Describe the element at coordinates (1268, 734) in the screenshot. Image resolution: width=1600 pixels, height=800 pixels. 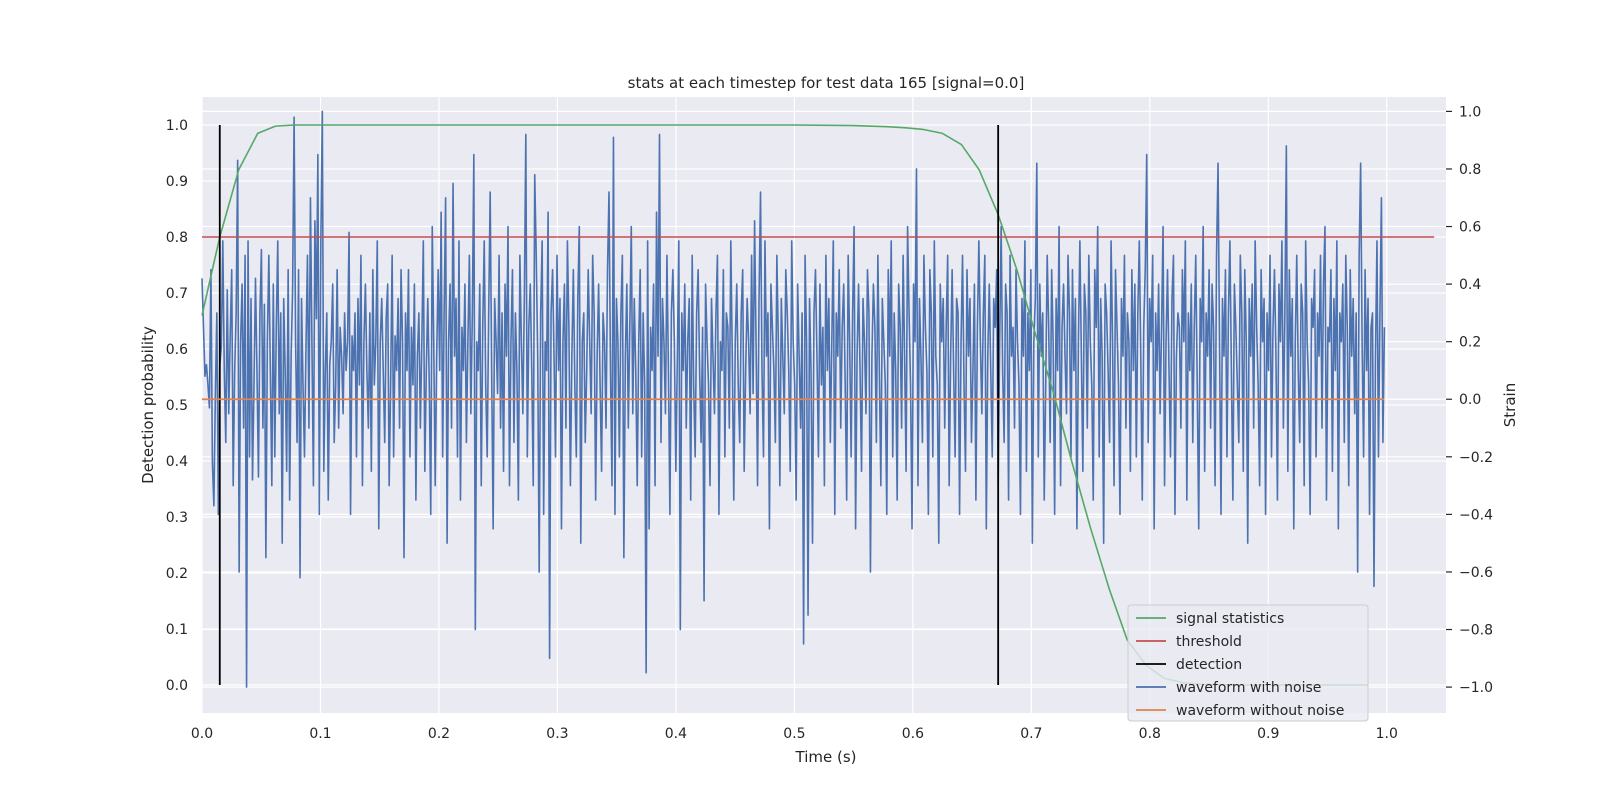
I see `x-tick-label: 0.9` at that location.